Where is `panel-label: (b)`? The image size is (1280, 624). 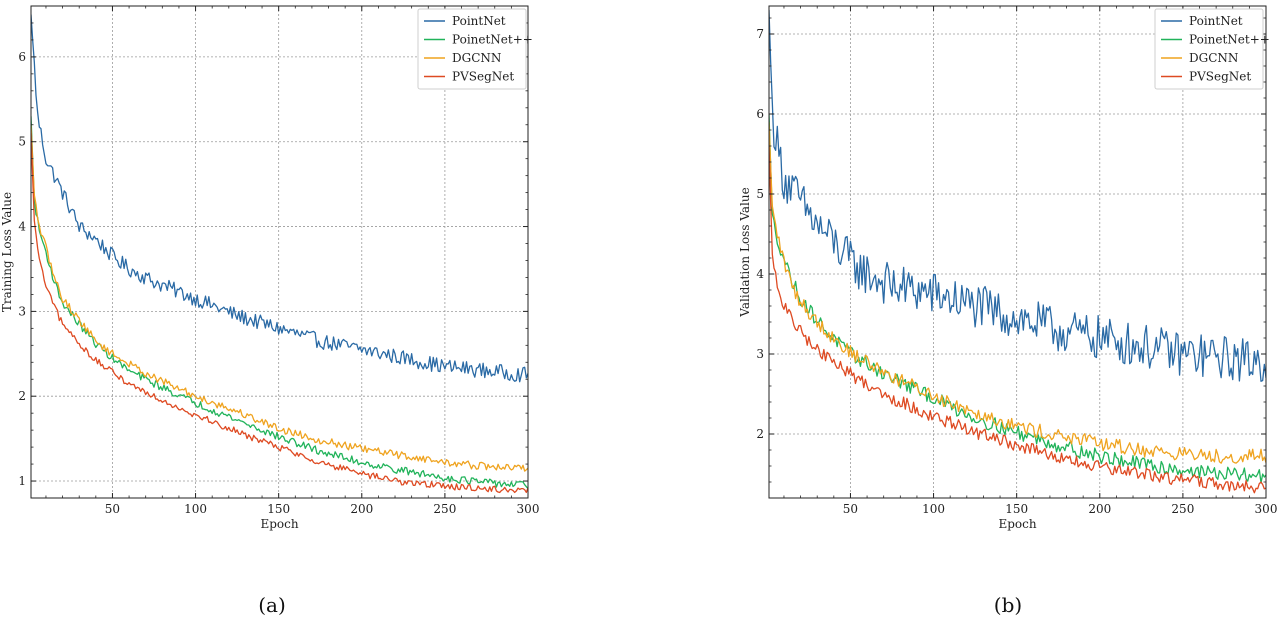
panel-label: (b) is located at coordinates (1008, 605).